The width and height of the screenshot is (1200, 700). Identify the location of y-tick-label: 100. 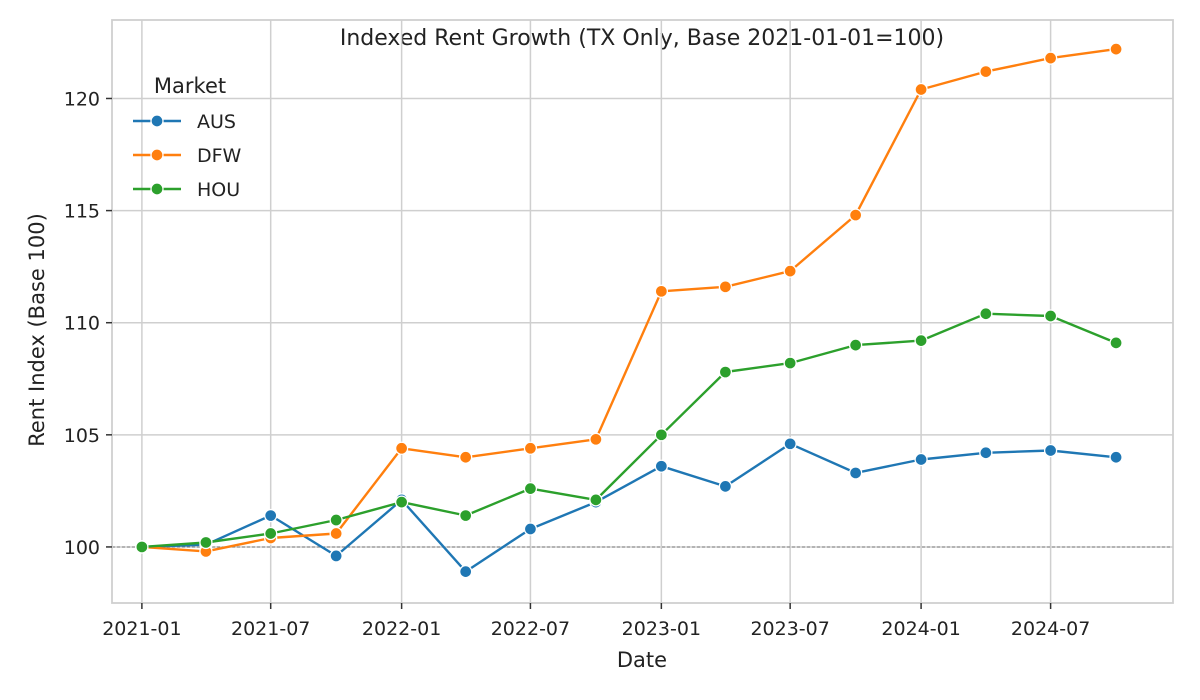
(82, 548).